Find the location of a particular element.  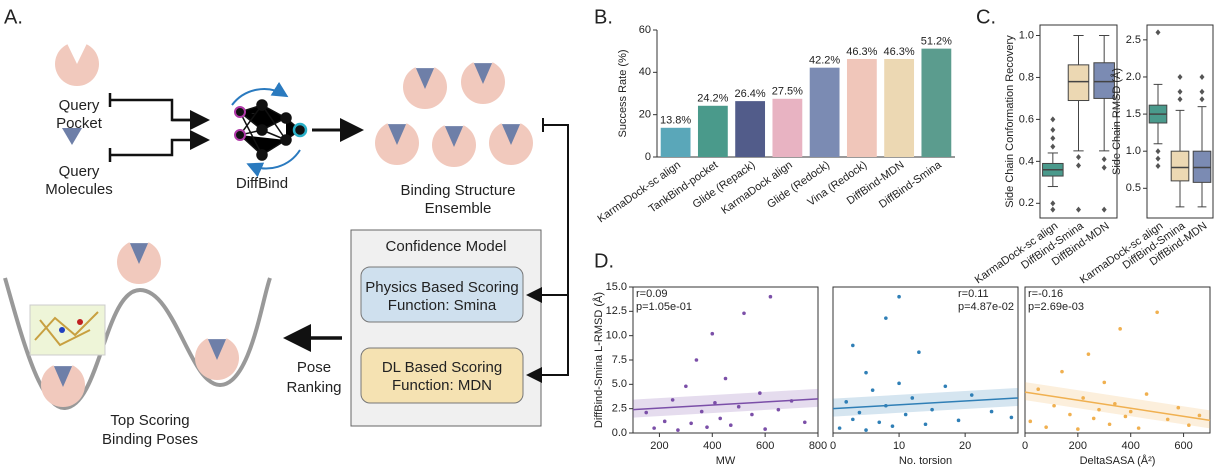

annotation: p=1.05e-01 is located at coordinates (664, 307).